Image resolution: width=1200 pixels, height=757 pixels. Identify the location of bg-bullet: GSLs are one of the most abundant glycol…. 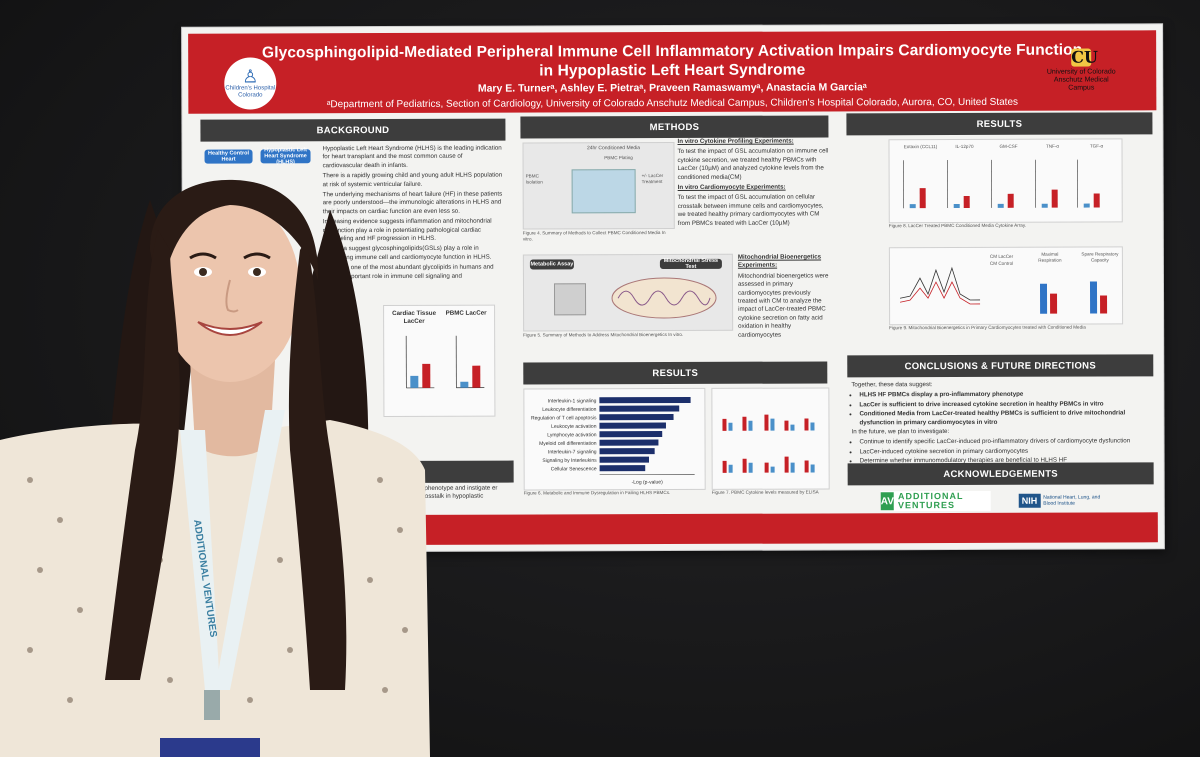
(408, 271).